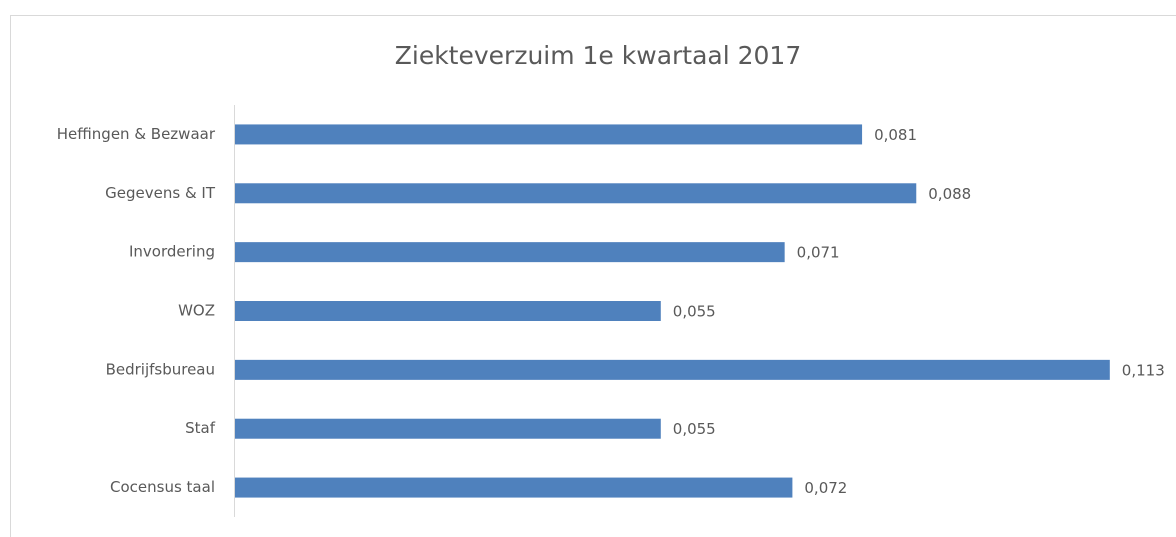 The width and height of the screenshot is (1176, 537). What do you see at coordinates (1143, 370) in the screenshot?
I see `data-label: 0,113` at bounding box center [1143, 370].